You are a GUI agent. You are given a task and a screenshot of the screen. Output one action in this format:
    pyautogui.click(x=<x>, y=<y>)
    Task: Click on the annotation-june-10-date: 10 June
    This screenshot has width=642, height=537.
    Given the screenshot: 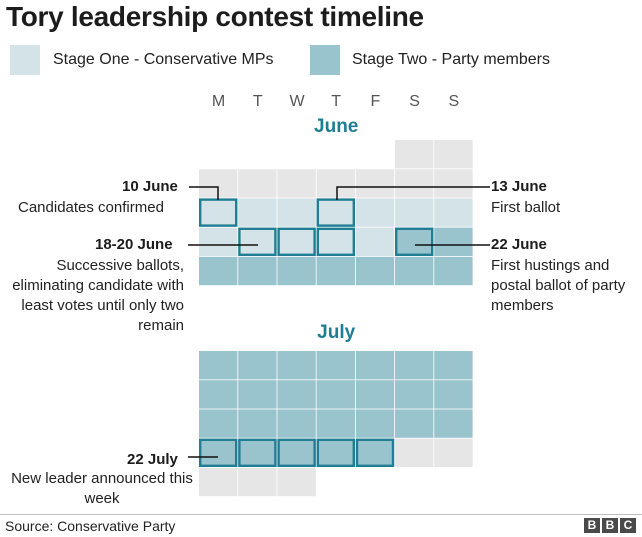 What is the action you would take?
    pyautogui.click(x=150, y=186)
    